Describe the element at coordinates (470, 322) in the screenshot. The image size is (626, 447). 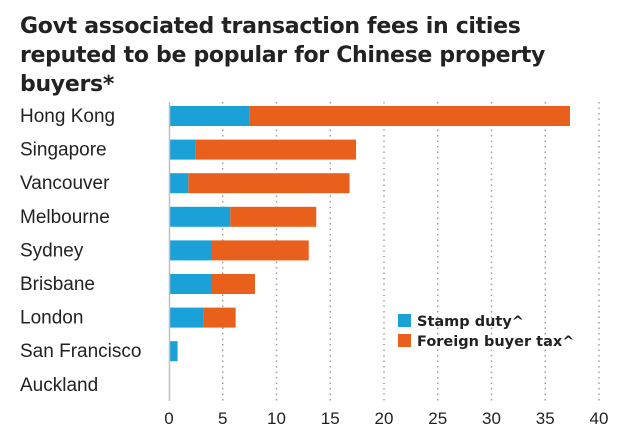
I see `legend-label: Stamp duty^` at that location.